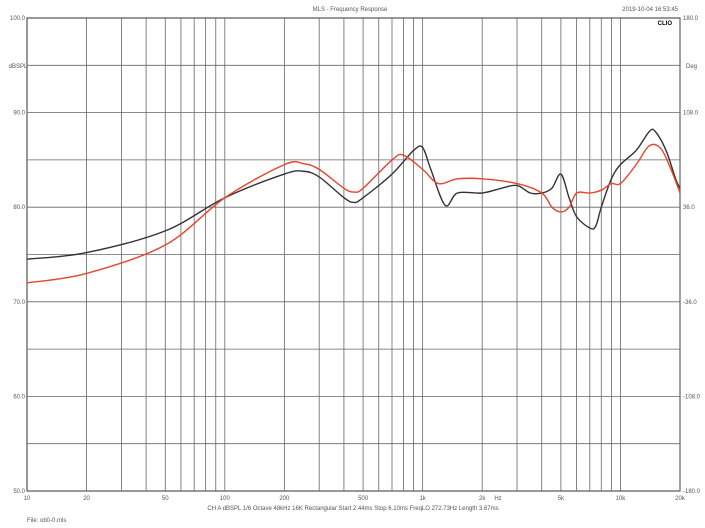  Describe the element at coordinates (689, 208) in the screenshot. I see `y2-tick-label: 36.0` at that location.